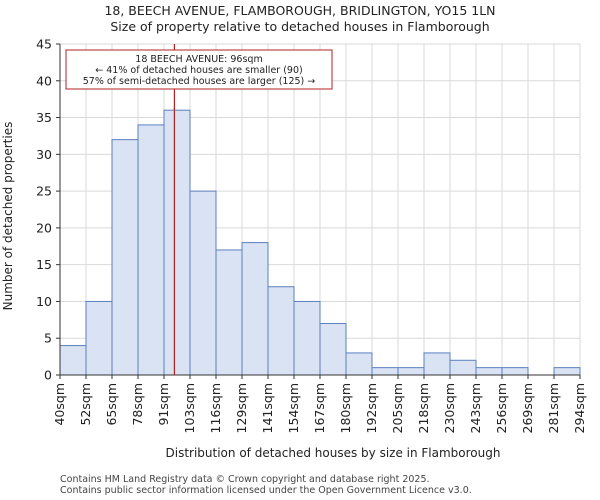  What do you see at coordinates (163, 404) in the screenshot?
I see `x-tick-label: 91sqm` at bounding box center [163, 404].